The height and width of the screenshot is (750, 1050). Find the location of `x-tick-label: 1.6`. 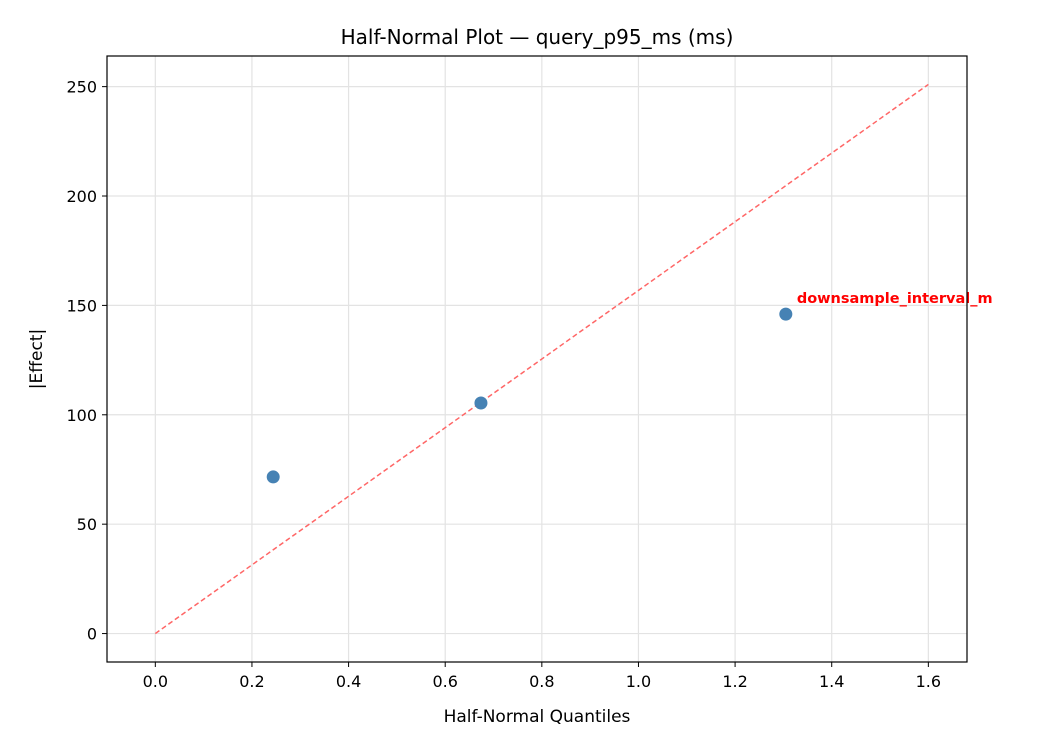

x-tick-label: 1.6 is located at coordinates (928, 681).